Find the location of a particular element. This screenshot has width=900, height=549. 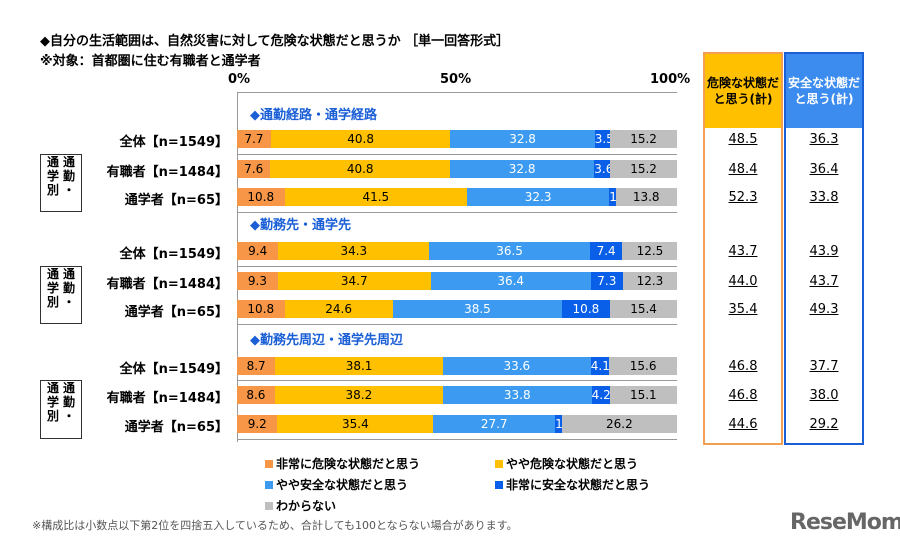

legend-label: 非常に安全な状態だと思う is located at coordinates (578, 485).